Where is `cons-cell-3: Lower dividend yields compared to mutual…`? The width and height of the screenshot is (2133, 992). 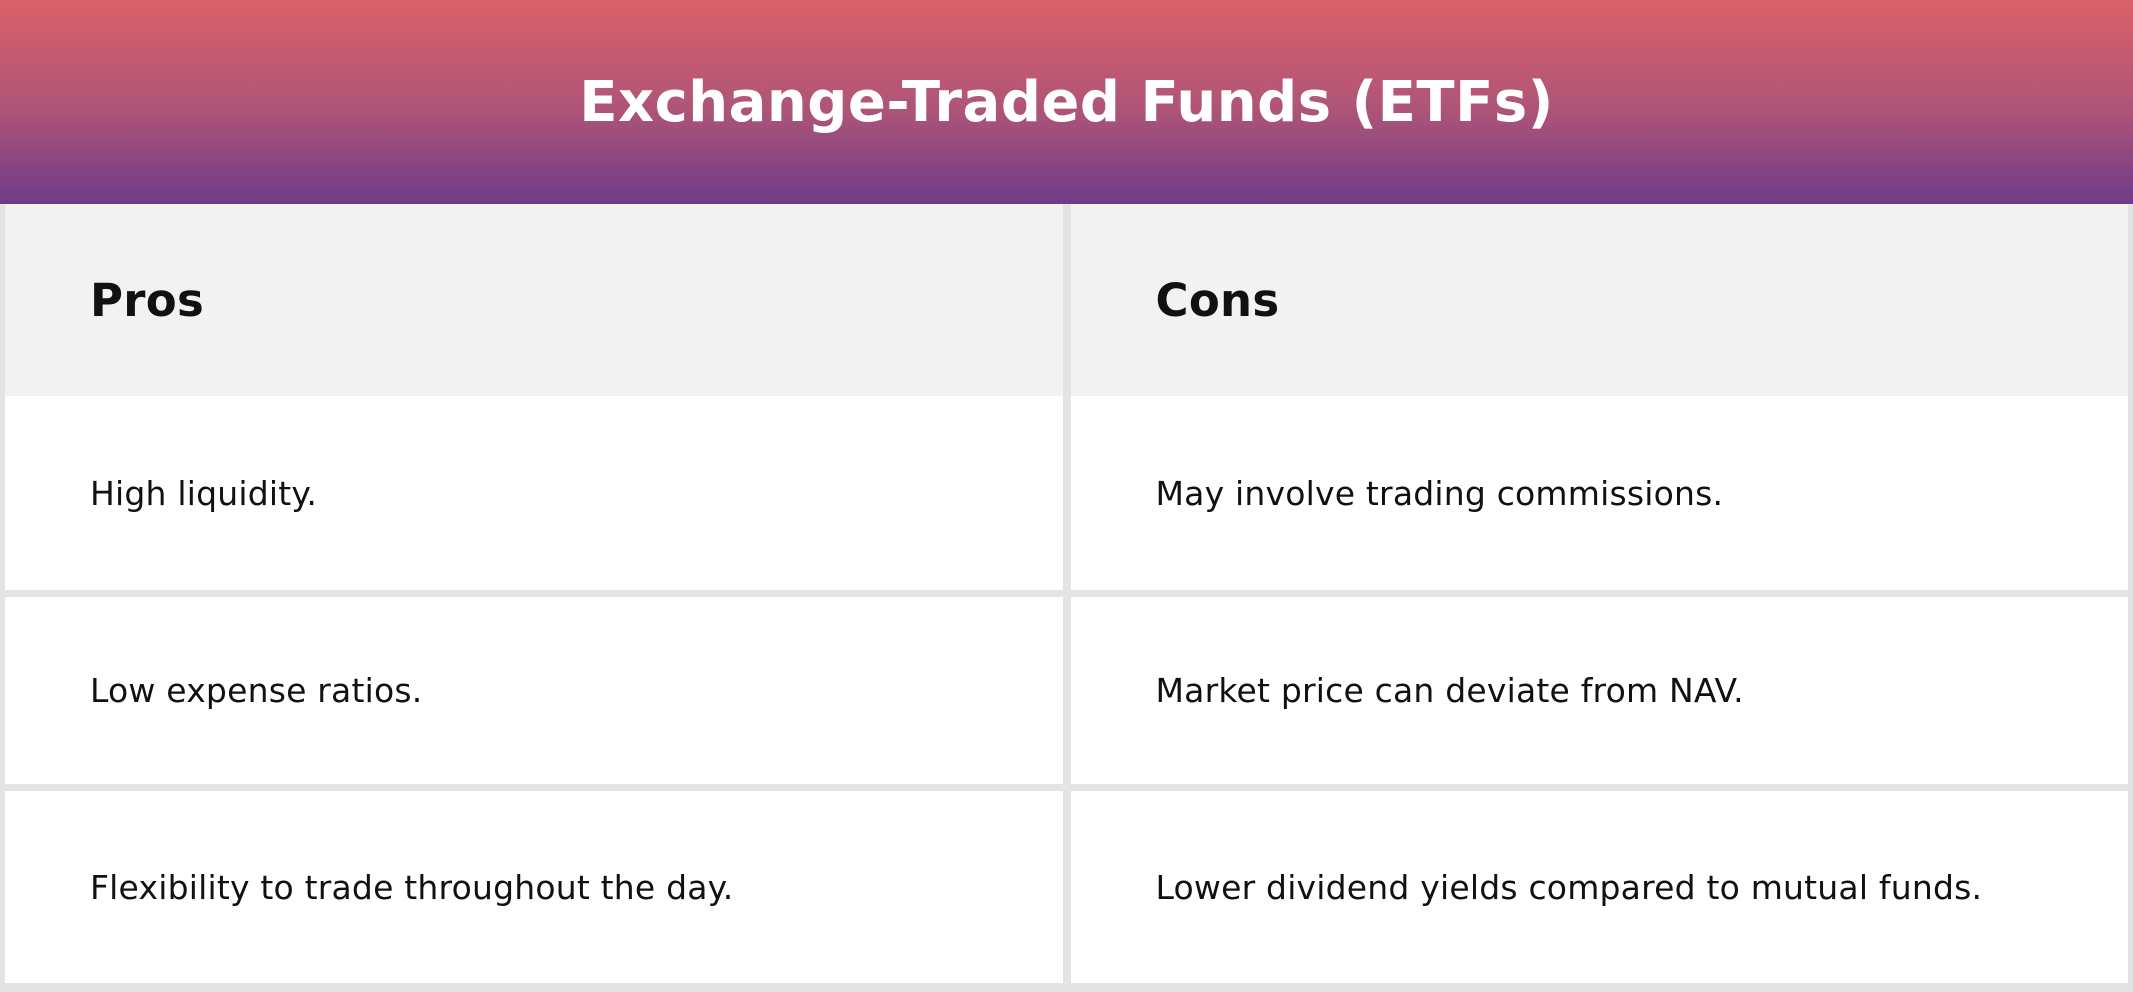
cons-cell-3: Lower dividend yields compared to mutual… is located at coordinates (1599, 887).